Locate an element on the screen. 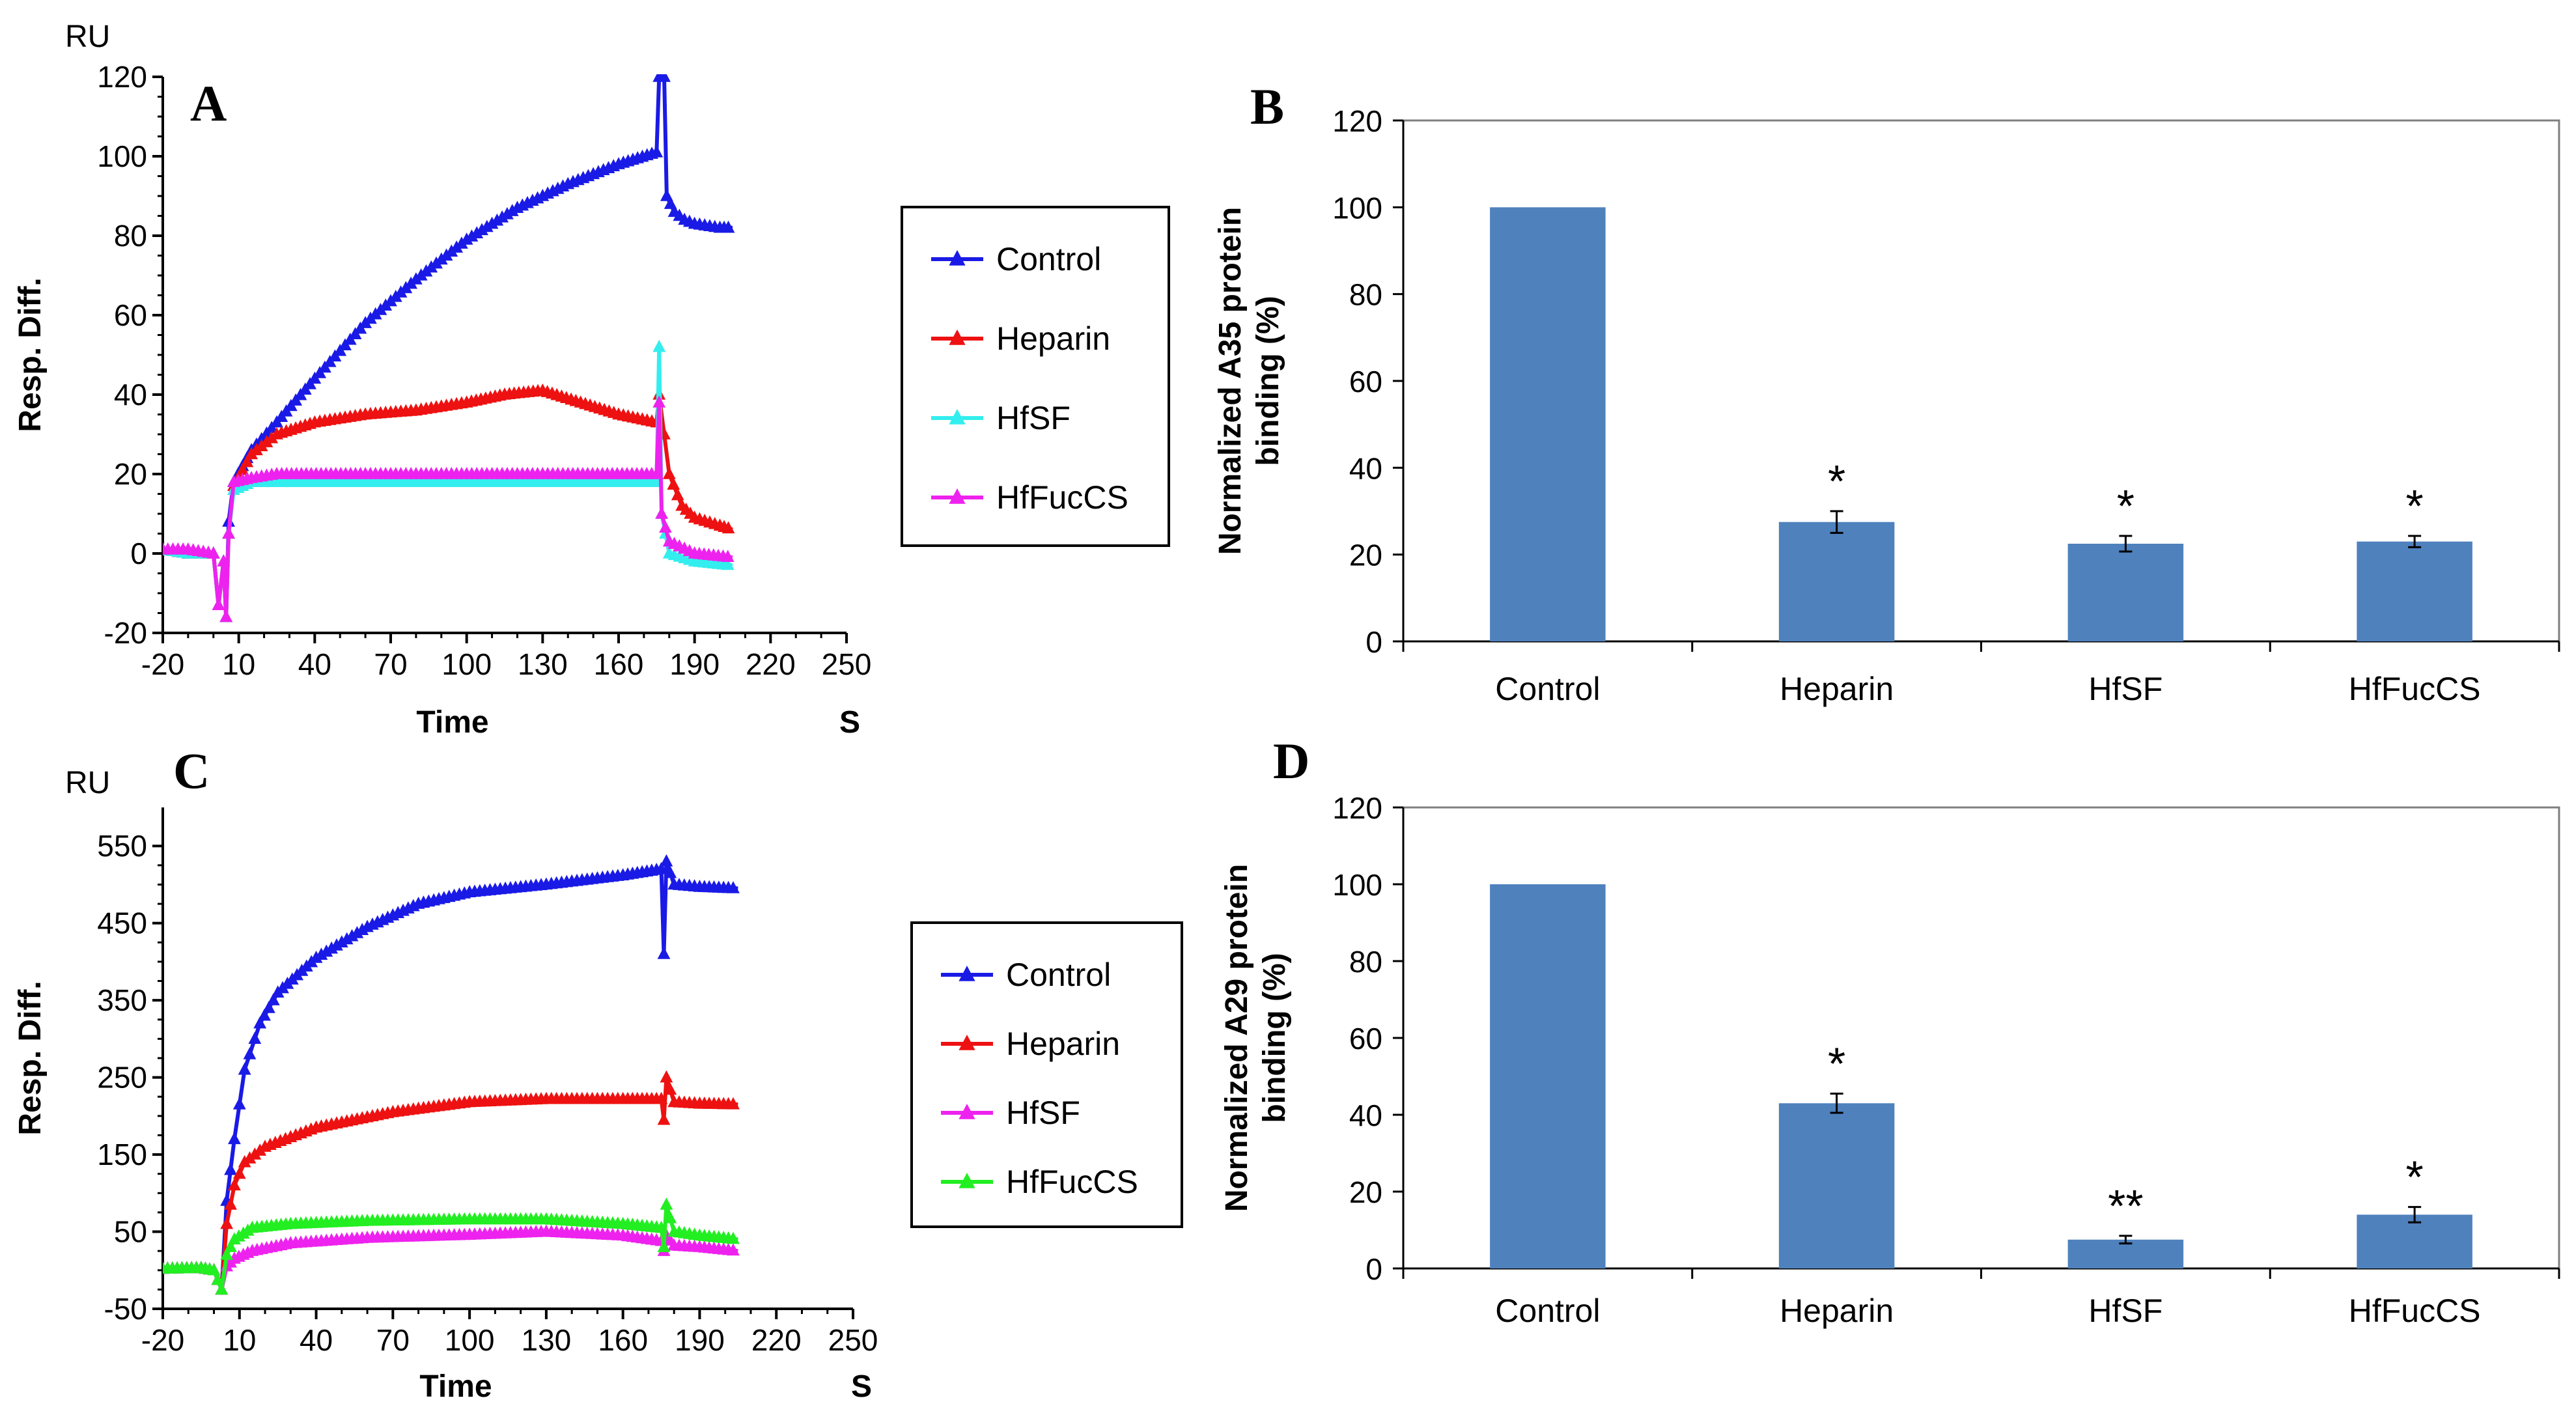  y-tick-label: 20 is located at coordinates (1366, 555).